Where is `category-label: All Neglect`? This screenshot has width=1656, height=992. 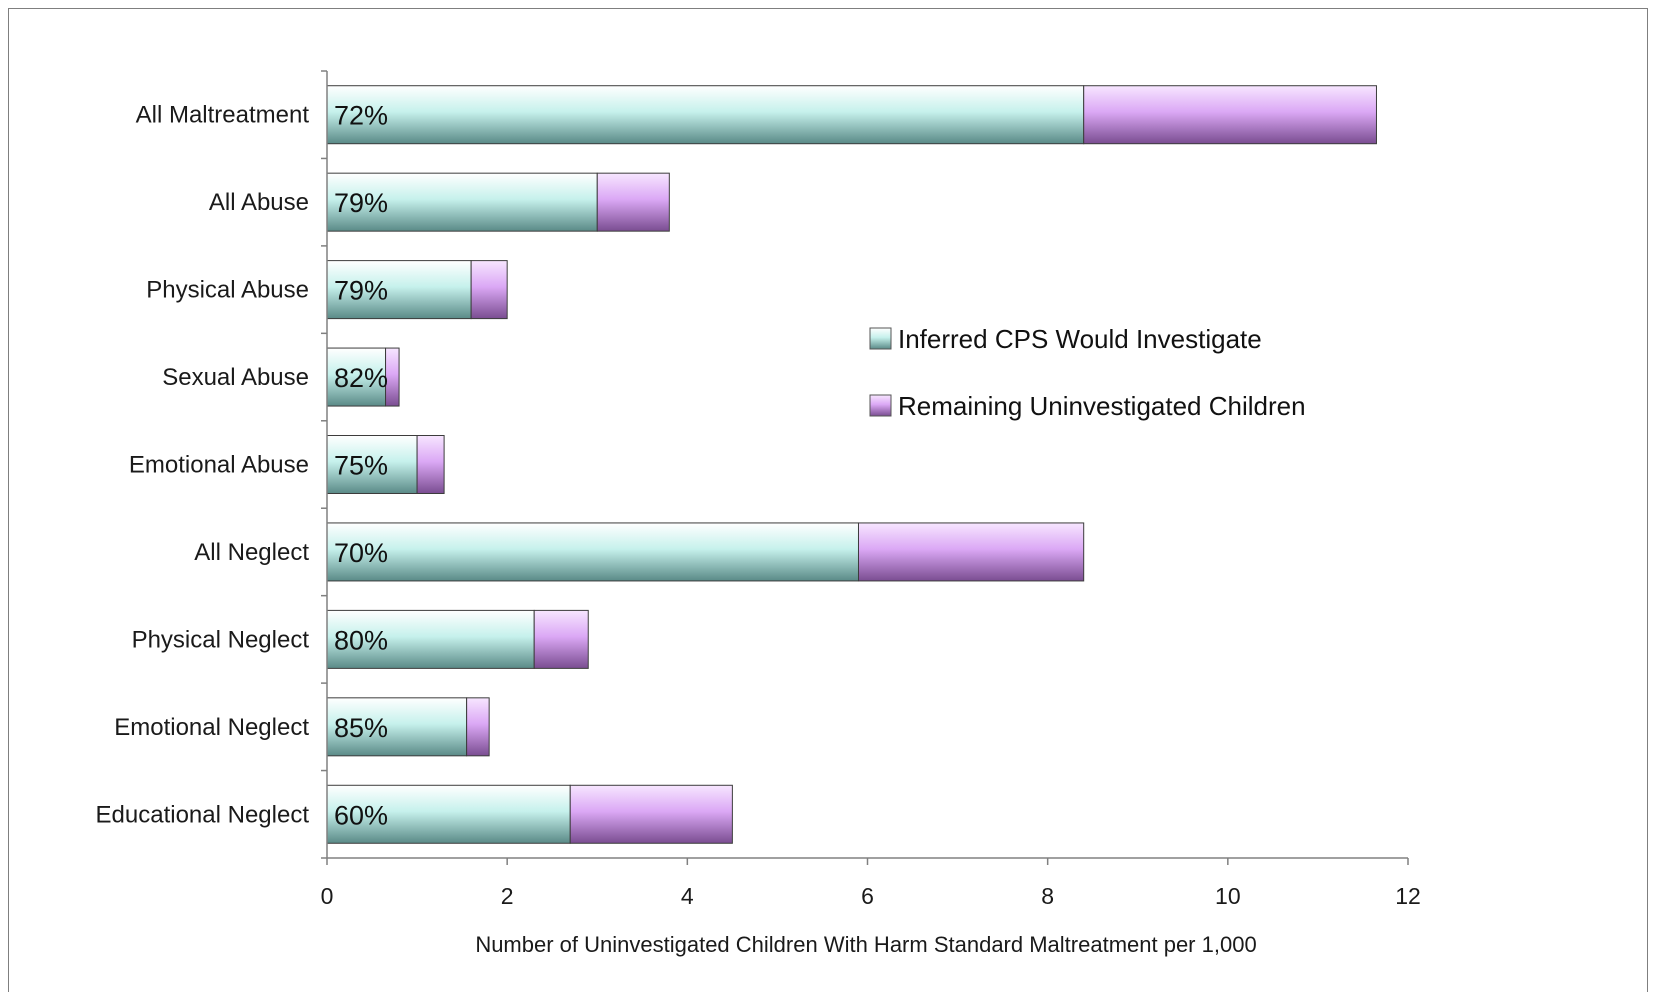 category-label: All Neglect is located at coordinates (251, 552).